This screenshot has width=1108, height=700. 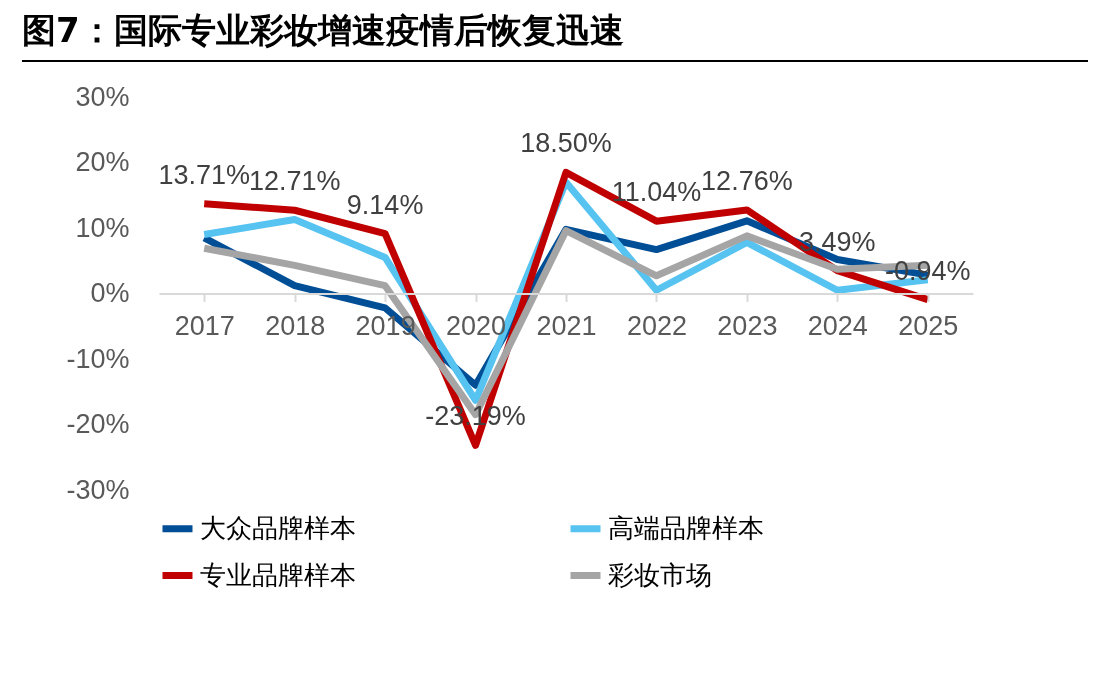 I want to click on legend-label: 彩妆市场, so click(x=660, y=574).